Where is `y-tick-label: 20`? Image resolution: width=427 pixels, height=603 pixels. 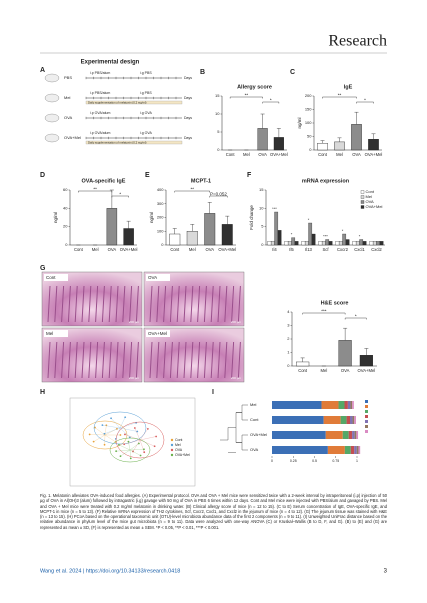 y-tick-label: 20 is located at coordinates (65, 226).